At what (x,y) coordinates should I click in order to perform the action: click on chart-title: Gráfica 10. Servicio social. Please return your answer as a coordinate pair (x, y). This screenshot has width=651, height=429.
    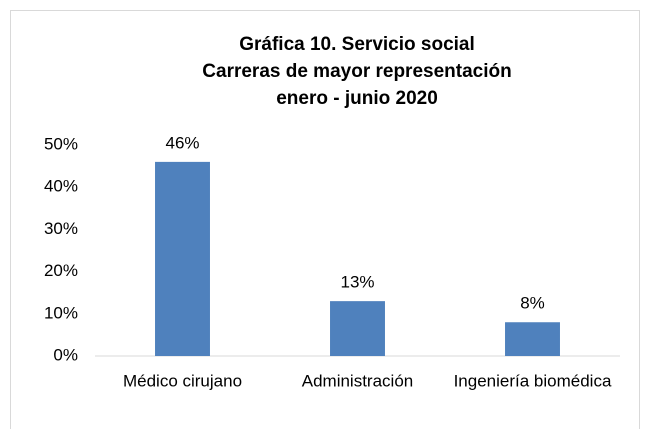
    Looking at the image, I should click on (357, 44).